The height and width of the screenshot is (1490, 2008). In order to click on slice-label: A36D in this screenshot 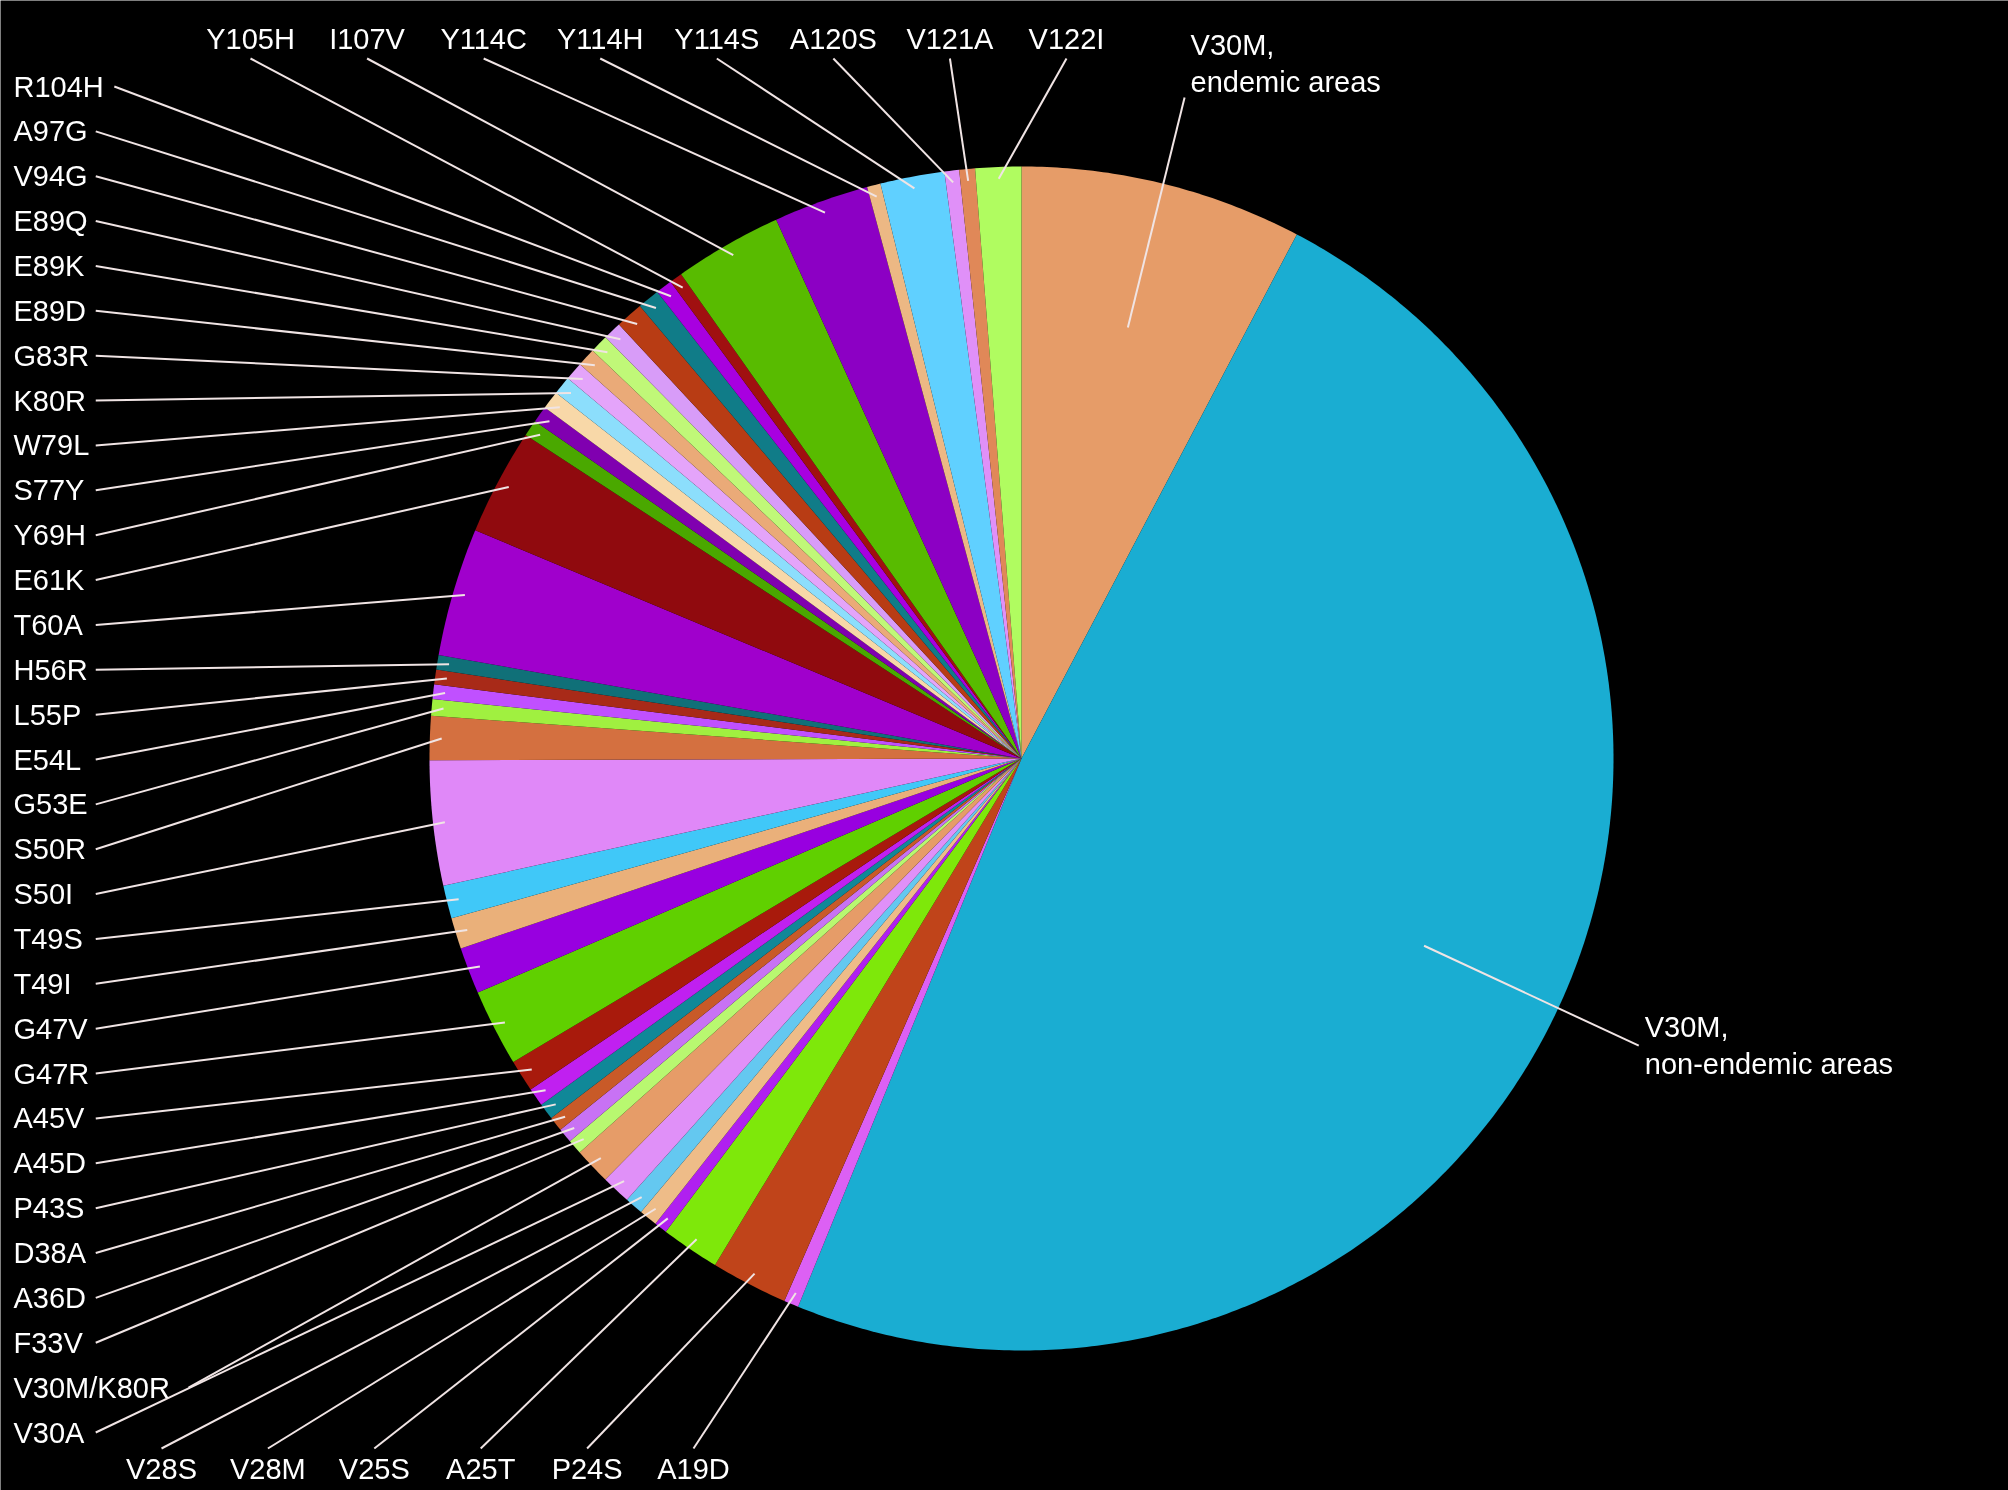, I will do `click(50, 1297)`.